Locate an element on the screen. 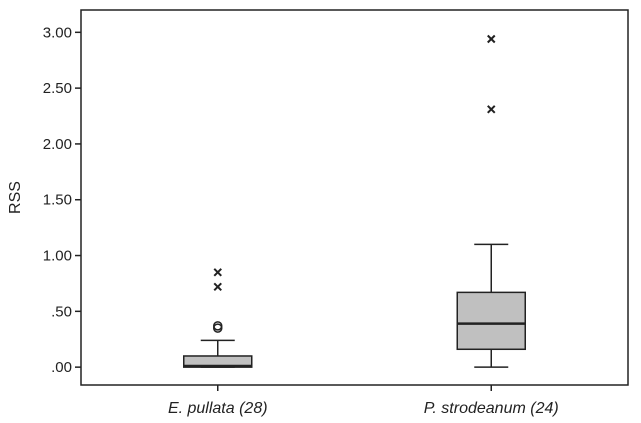 This screenshot has height=423, width=641. y-tick-label: 2.50 is located at coordinates (57, 88).